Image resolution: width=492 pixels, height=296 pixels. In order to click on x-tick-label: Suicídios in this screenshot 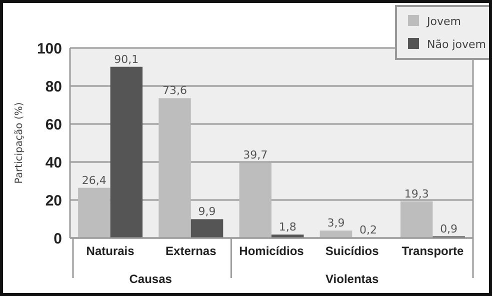, I will do `click(352, 251)`.